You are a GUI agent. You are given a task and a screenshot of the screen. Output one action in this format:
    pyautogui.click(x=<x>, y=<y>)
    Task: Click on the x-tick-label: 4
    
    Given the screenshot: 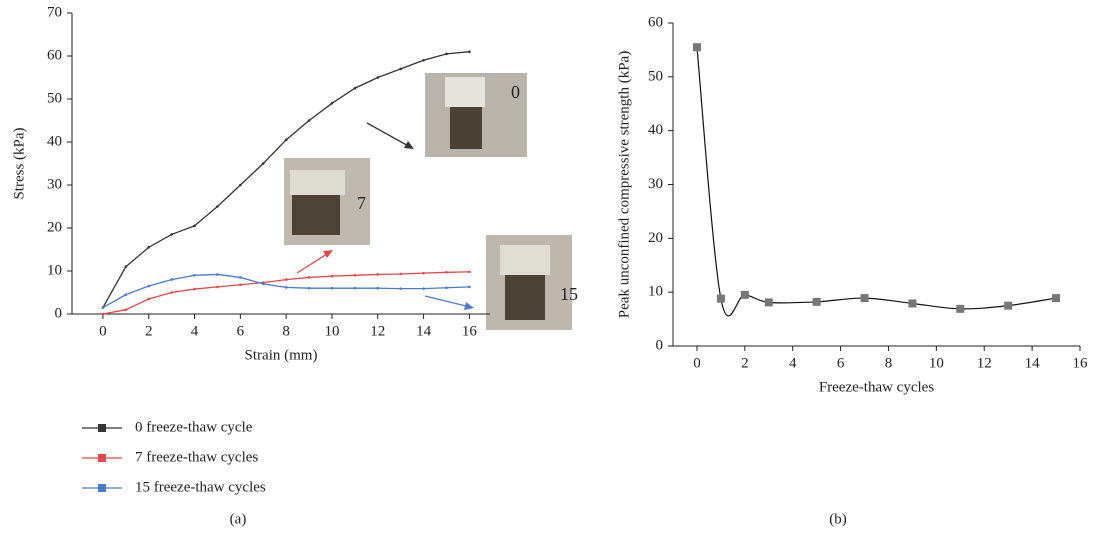 What is the action you would take?
    pyautogui.click(x=793, y=363)
    